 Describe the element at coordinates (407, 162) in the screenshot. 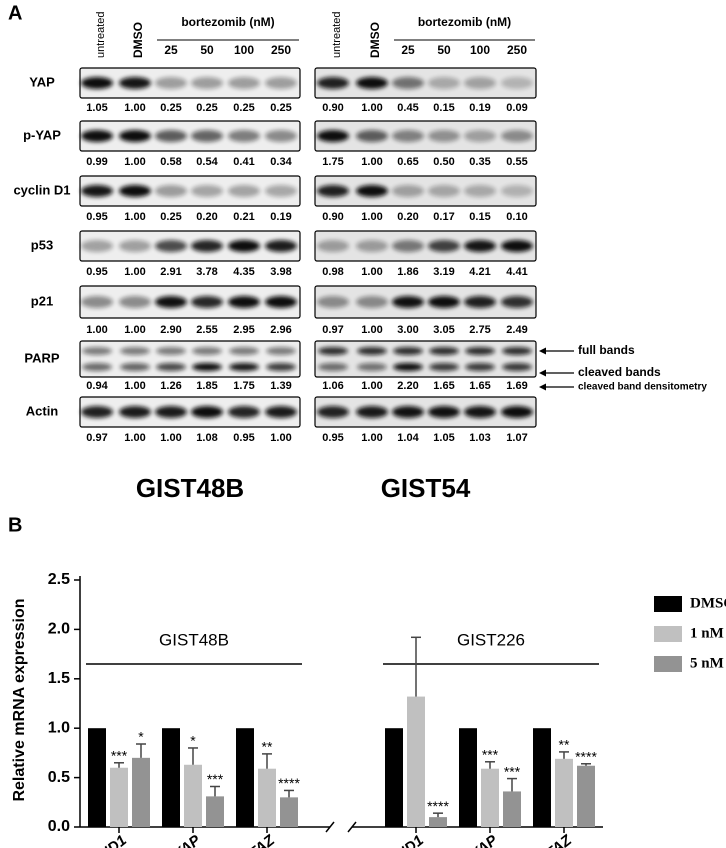

I see `densitometry-value: 0.65` at that location.